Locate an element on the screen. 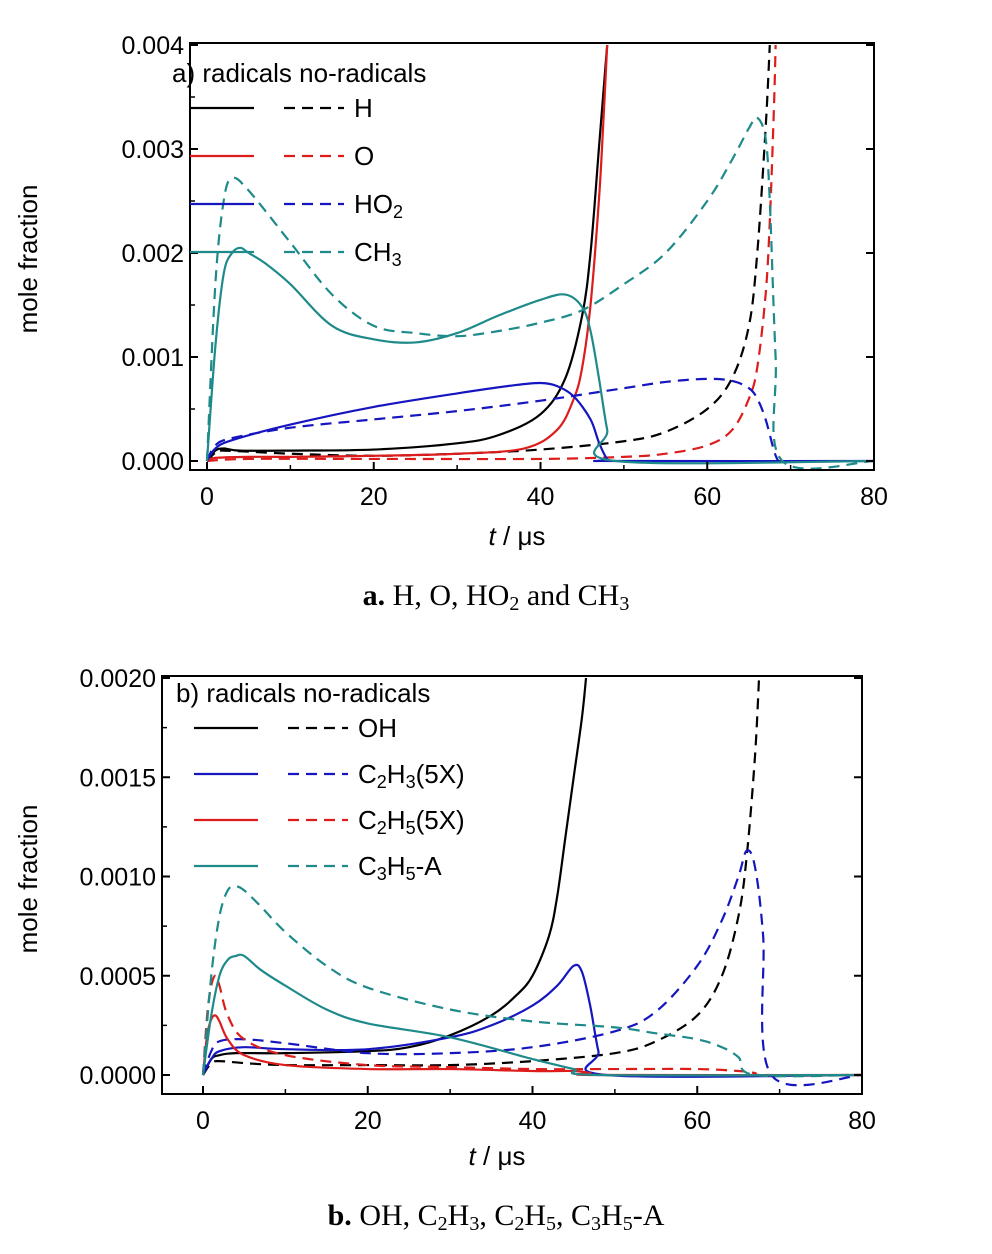  y-tick-label: 0.002 is located at coordinates (152, 254).